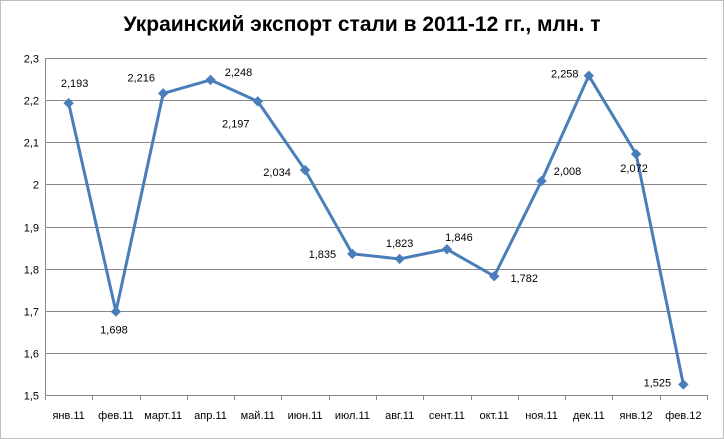 The width and height of the screenshot is (724, 439). What do you see at coordinates (400, 244) in the screenshot?
I see `data-label: 1,823` at bounding box center [400, 244].